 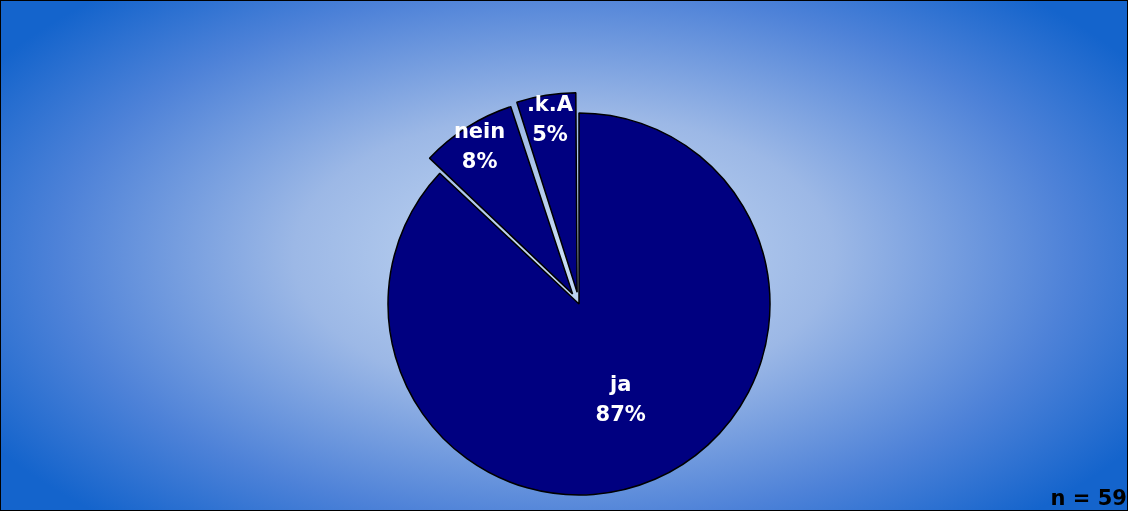 I want to click on slice-label: ja, so click(x=620, y=383).